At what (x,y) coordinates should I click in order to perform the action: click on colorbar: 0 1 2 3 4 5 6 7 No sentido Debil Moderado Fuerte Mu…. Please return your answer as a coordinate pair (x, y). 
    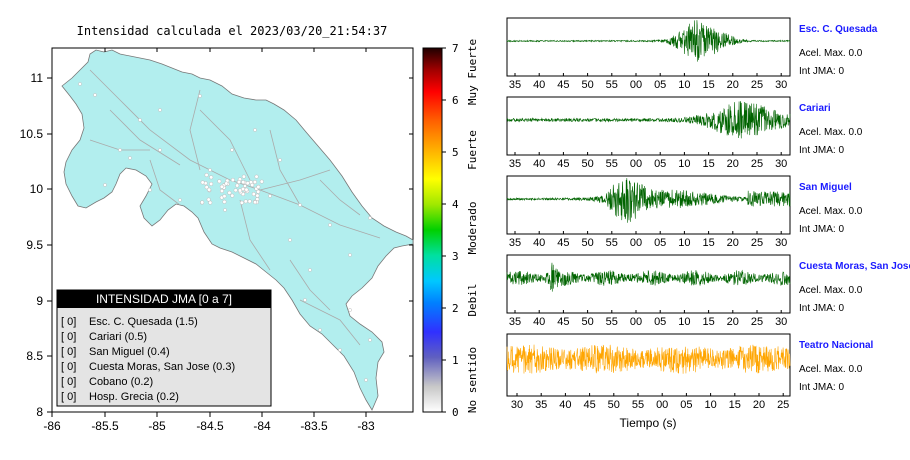
    Looking at the image, I should click on (450, 229).